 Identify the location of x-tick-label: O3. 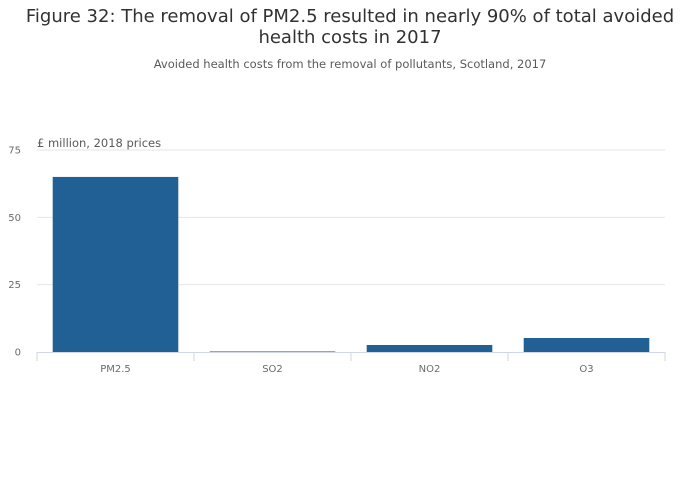
(586, 369).